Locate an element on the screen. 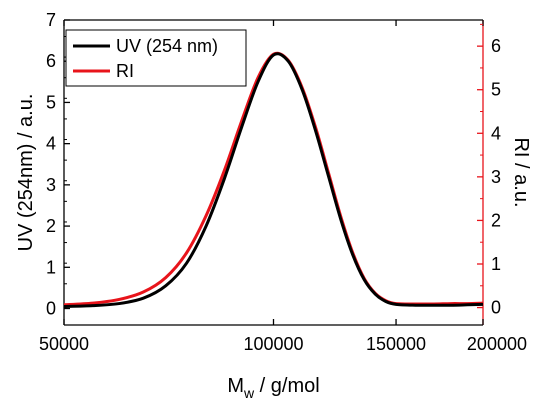  y2-tick-label: 2 is located at coordinates (496, 220).